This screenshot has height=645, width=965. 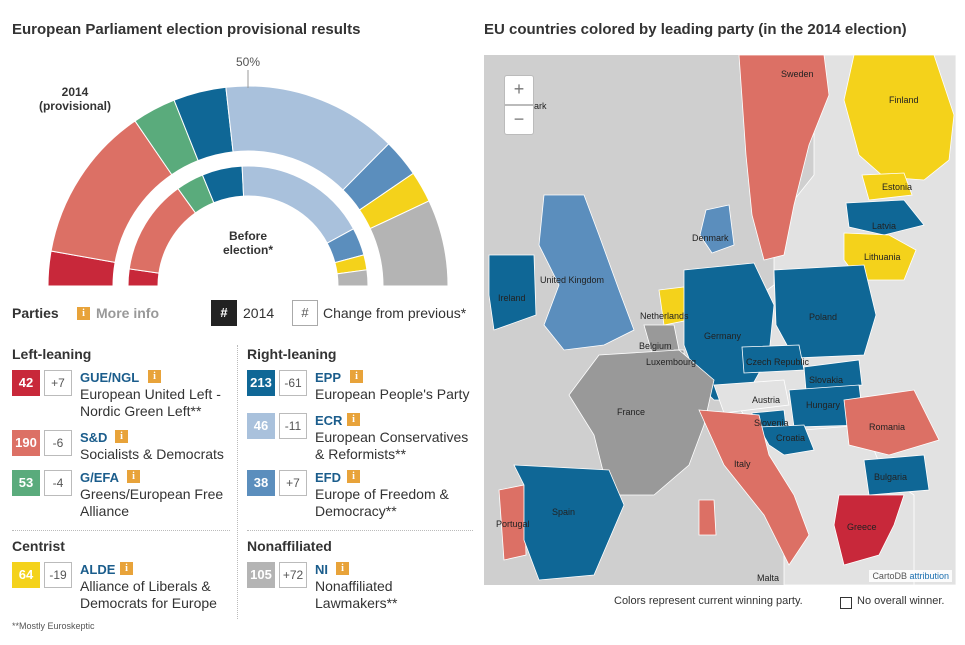 What do you see at coordinates (754, 487) in the screenshot?
I see `country-italy` at bounding box center [754, 487].